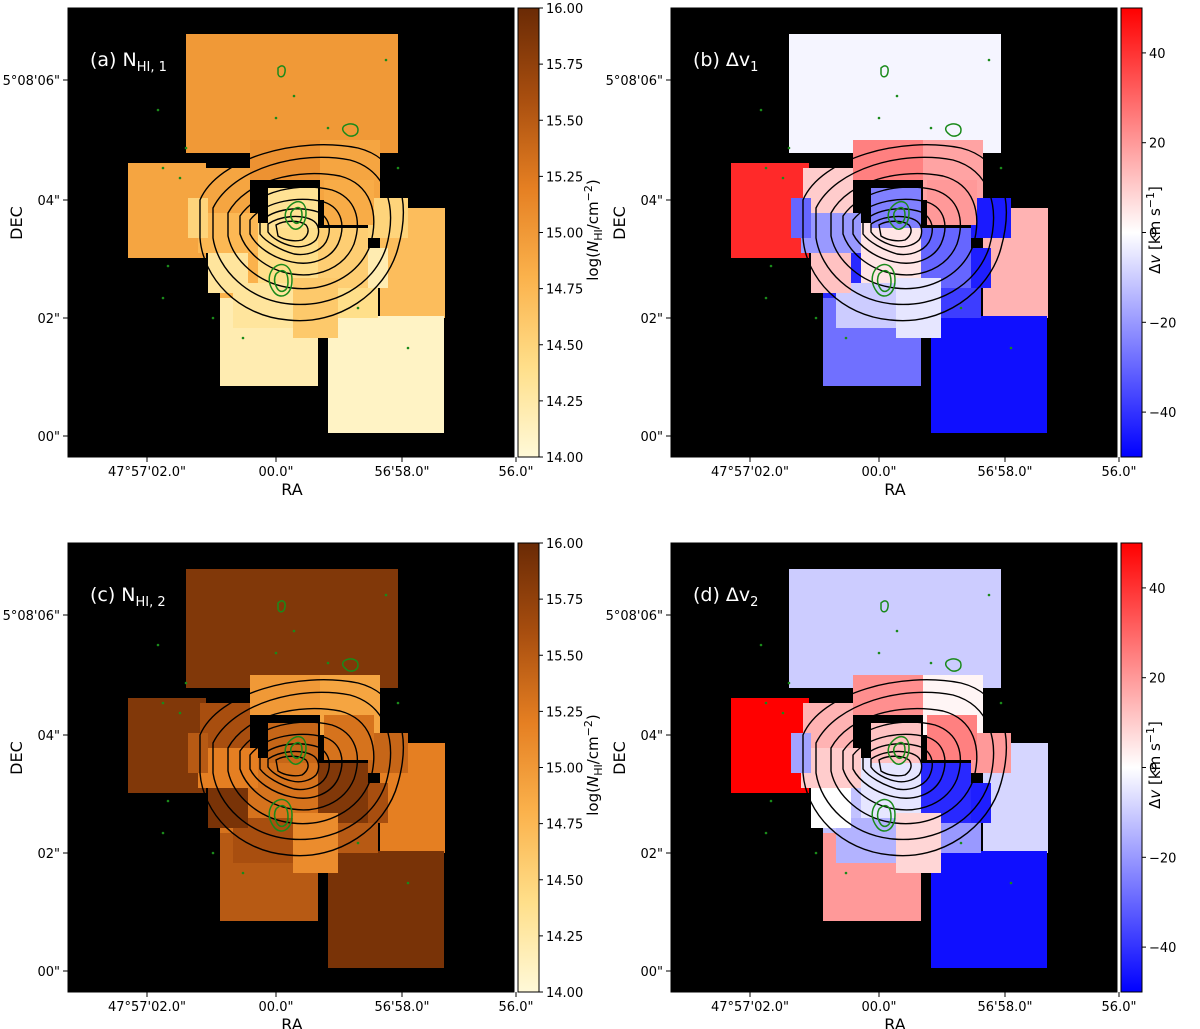 The height and width of the screenshot is (1029, 1200). I want to click on panel-label-main: (d) Δv, so click(721, 595).